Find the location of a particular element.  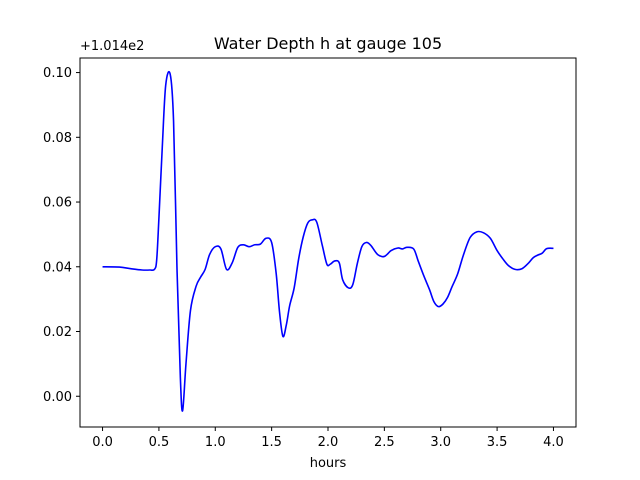

x-tick-label: 1.5 is located at coordinates (271, 442).